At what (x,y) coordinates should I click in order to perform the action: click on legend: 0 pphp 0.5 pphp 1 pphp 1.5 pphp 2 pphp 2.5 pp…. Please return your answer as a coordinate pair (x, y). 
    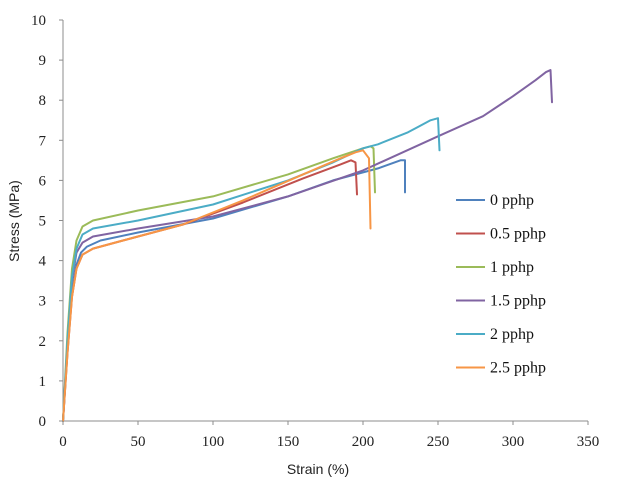
    Looking at the image, I should click on (501, 284).